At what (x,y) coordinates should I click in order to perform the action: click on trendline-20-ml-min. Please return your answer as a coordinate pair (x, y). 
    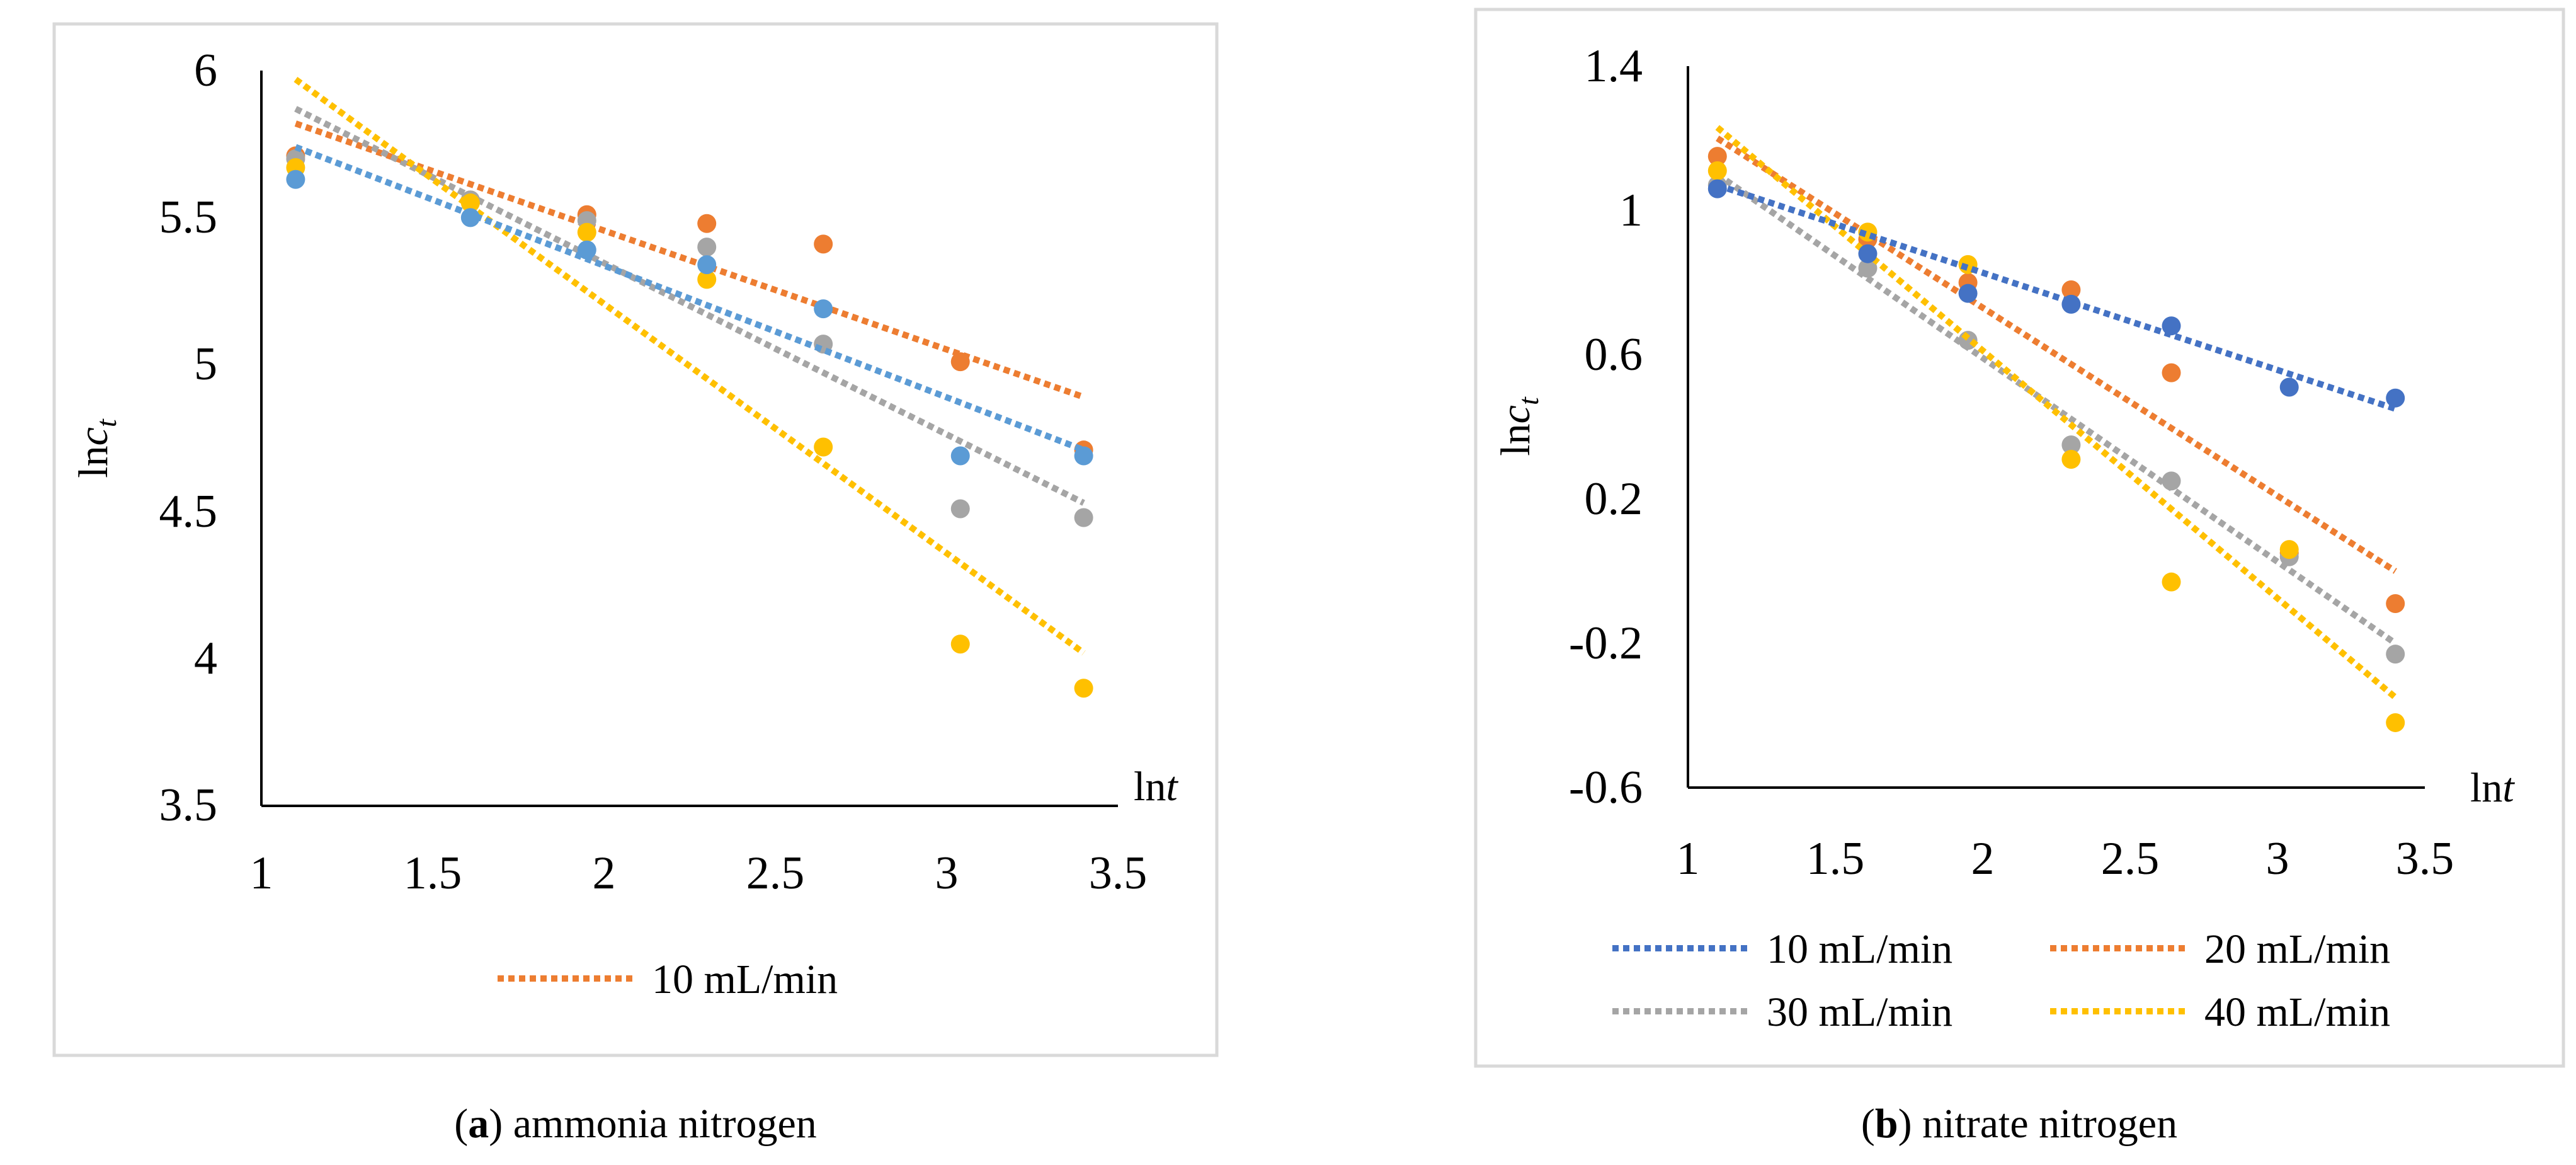
    Looking at the image, I should click on (2056, 354).